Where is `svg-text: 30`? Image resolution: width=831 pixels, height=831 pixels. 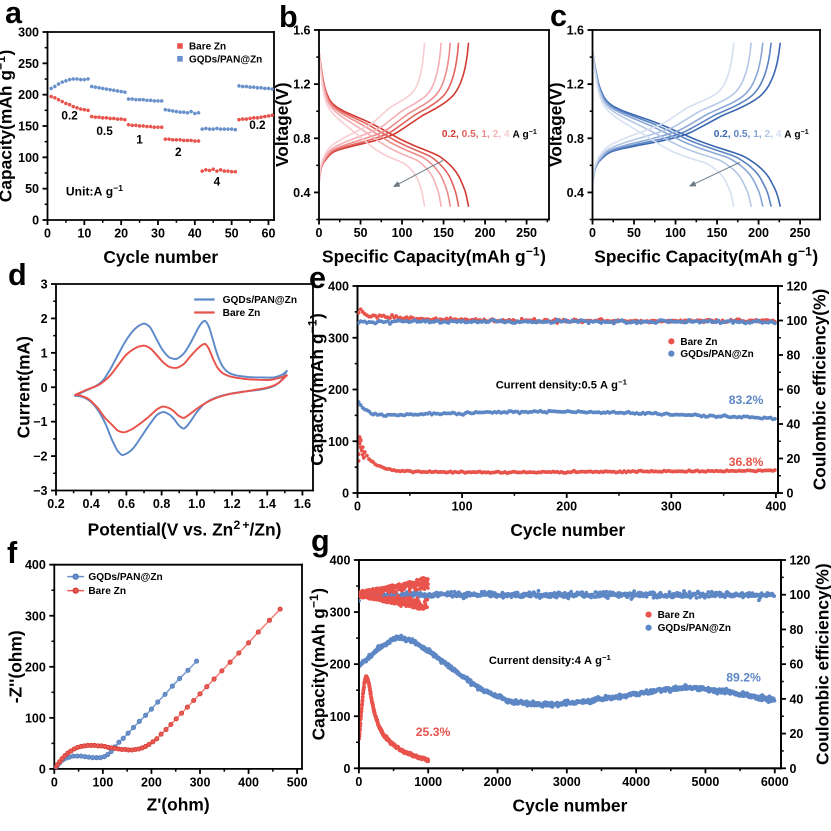 svg-text: 30 is located at coordinates (158, 234).